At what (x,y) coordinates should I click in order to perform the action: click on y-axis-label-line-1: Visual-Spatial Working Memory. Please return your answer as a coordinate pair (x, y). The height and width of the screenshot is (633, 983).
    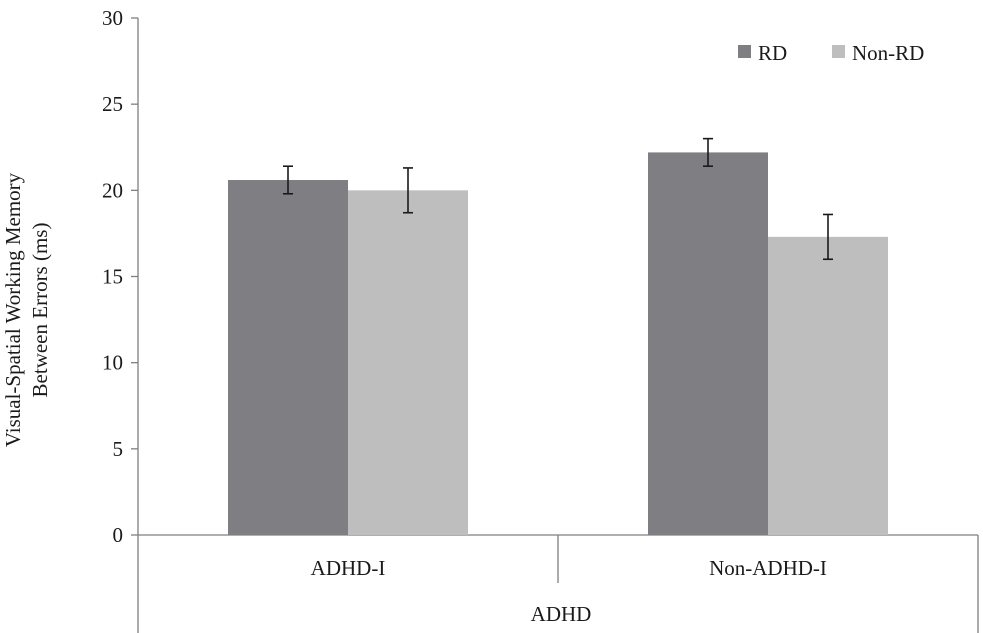
    Looking at the image, I should click on (13, 309).